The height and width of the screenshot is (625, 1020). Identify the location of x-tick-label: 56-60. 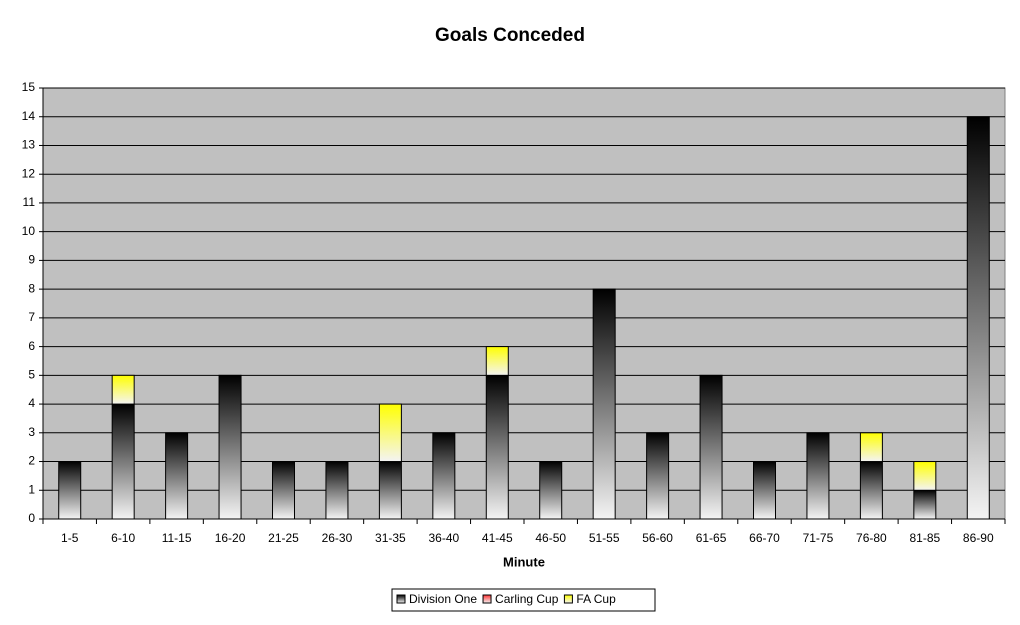
(657, 538).